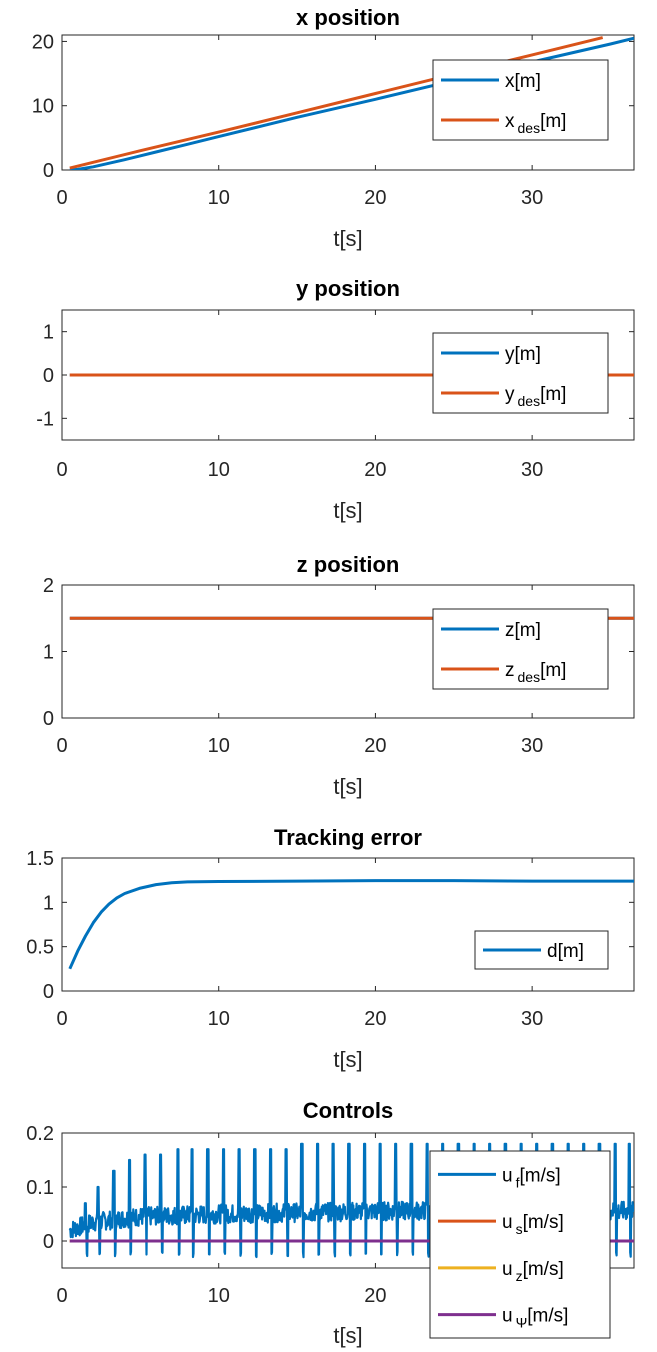 Image resolution: width=657 pixels, height=1352 pixels. What do you see at coordinates (40, 1134) in the screenshot?
I see `y-tick-label: 0.2` at bounding box center [40, 1134].